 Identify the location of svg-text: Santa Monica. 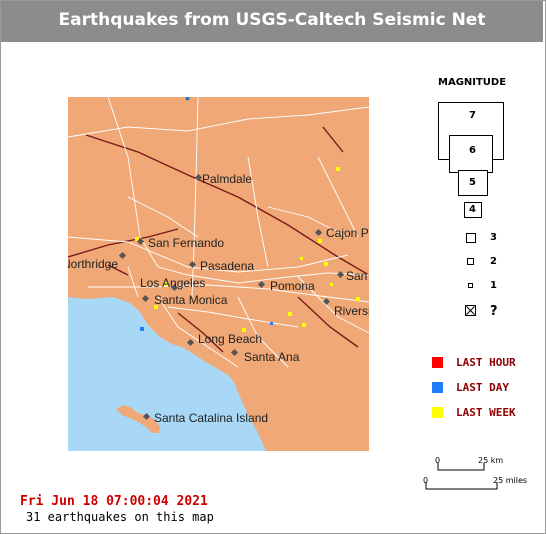
(191, 300).